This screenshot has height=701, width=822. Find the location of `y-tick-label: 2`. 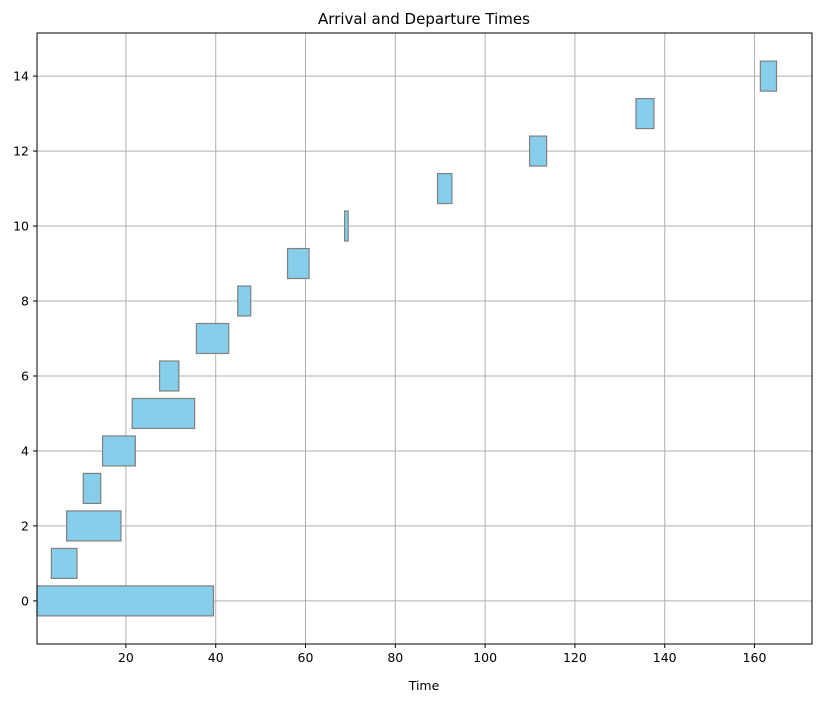

y-tick-label: 2 is located at coordinates (25, 525).